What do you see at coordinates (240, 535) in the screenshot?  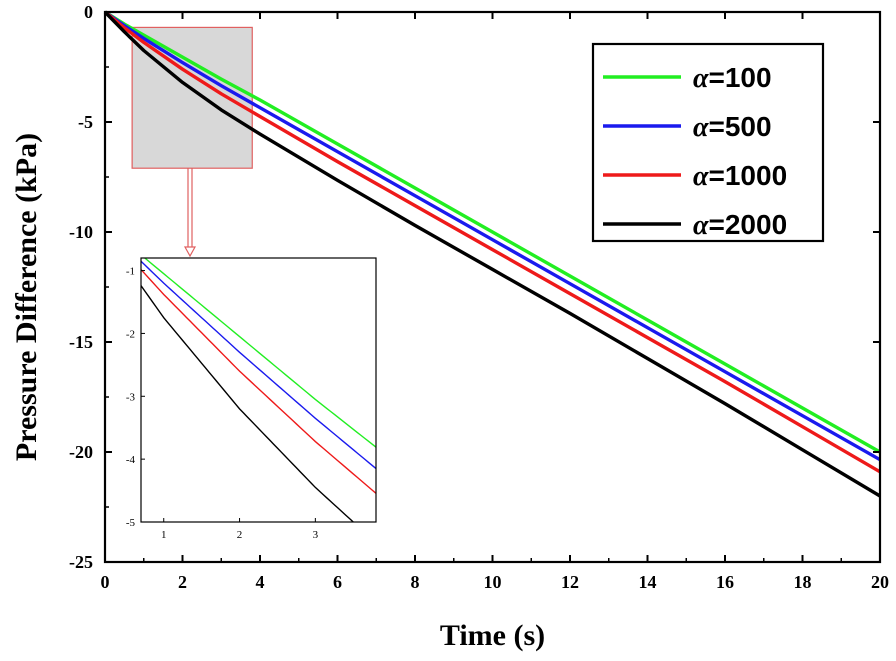 I see `inset-x-tick-label-1: 2` at bounding box center [240, 535].